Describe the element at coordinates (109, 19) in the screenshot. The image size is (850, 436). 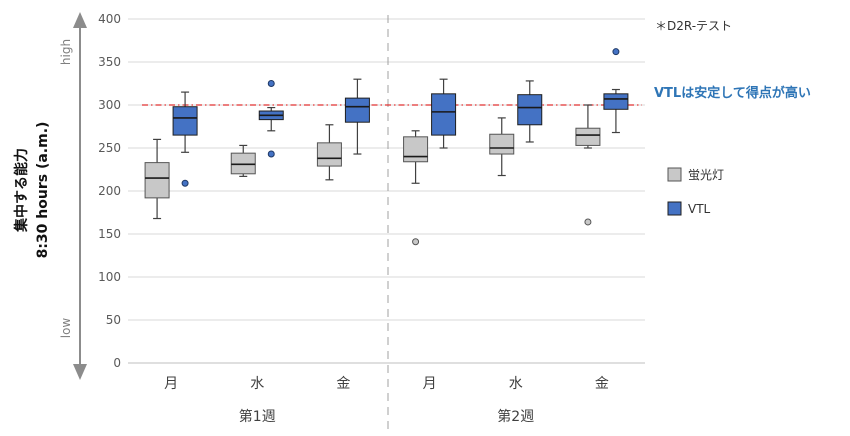
I see `y-tick-label: 400` at that location.